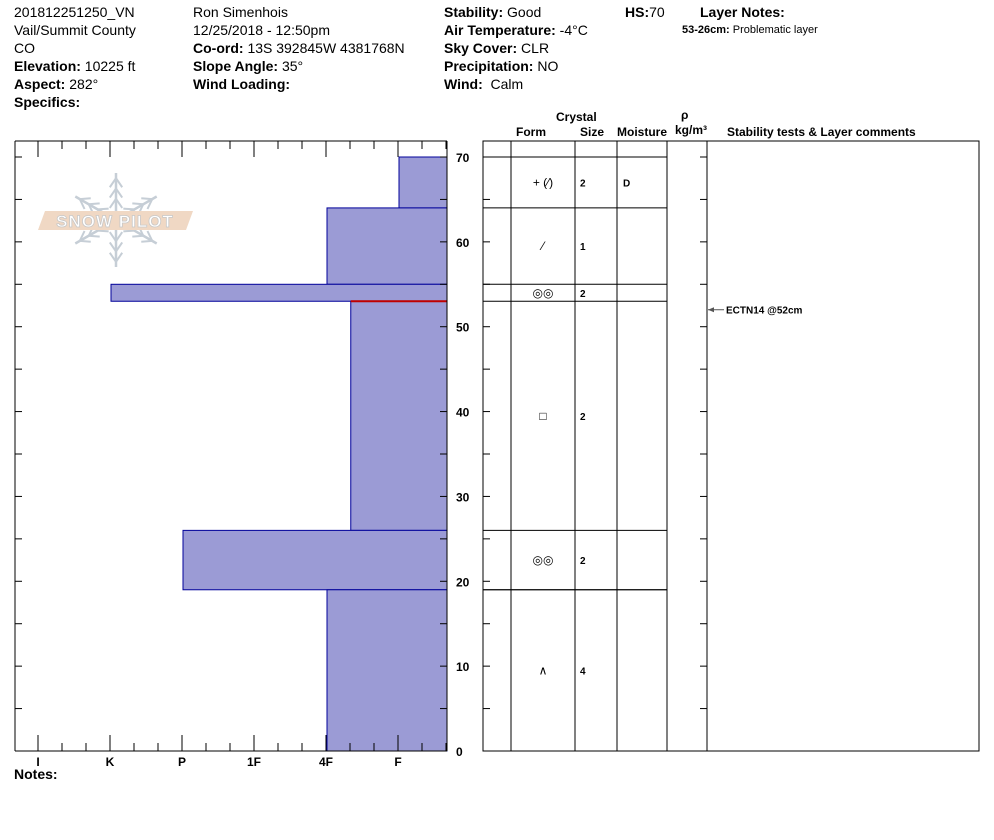  What do you see at coordinates (397, 762) in the screenshot?
I see `x-tick-label: F` at bounding box center [397, 762].